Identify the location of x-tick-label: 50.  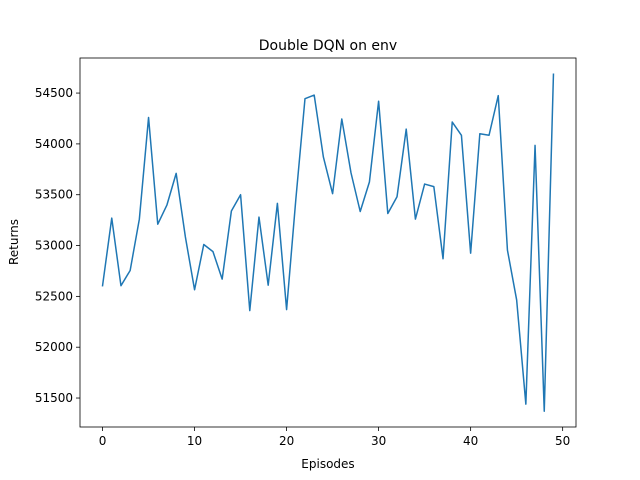
(562, 441).